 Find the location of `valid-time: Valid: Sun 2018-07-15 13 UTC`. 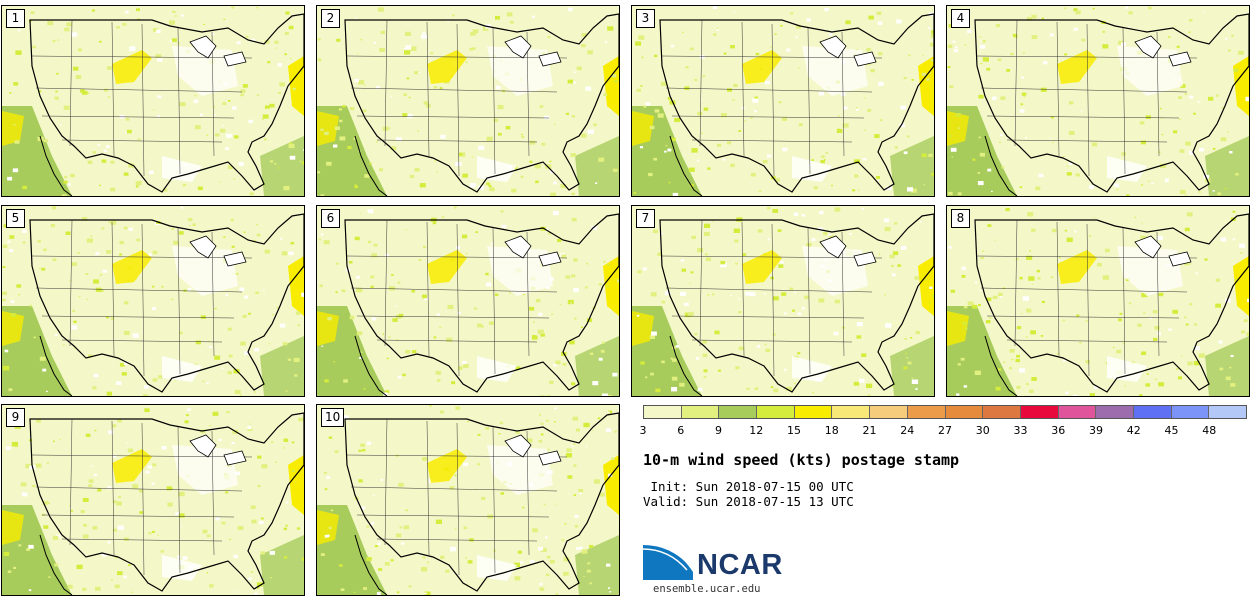

valid-time: Valid: Sun 2018-07-15 13 UTC is located at coordinates (748, 501).